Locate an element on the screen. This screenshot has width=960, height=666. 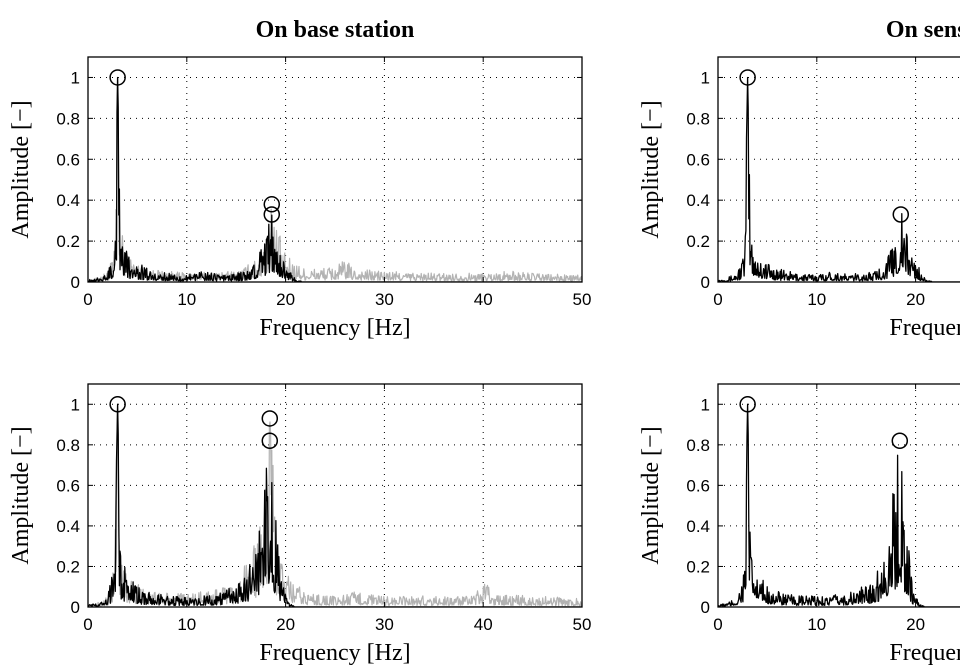
panel-title: On base station is located at coordinates (335, 30).